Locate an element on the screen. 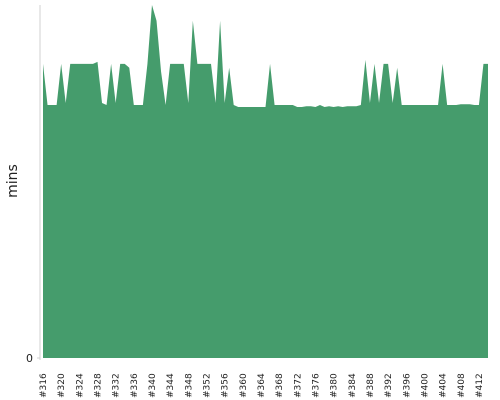 The height and width of the screenshot is (400, 500). x-tick-label: #348 is located at coordinates (189, 385).